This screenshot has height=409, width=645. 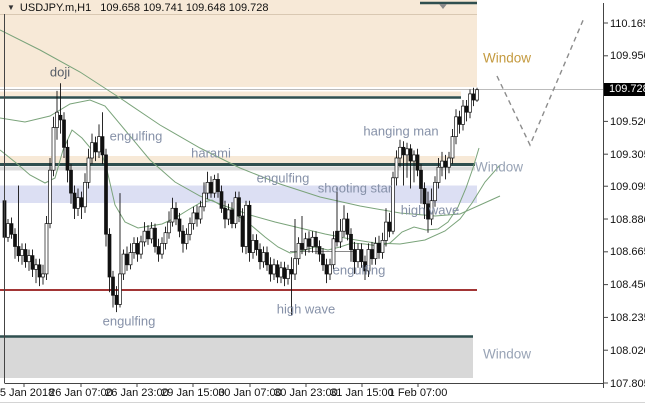 I want to click on window-label-mid: Window, so click(x=499, y=167).